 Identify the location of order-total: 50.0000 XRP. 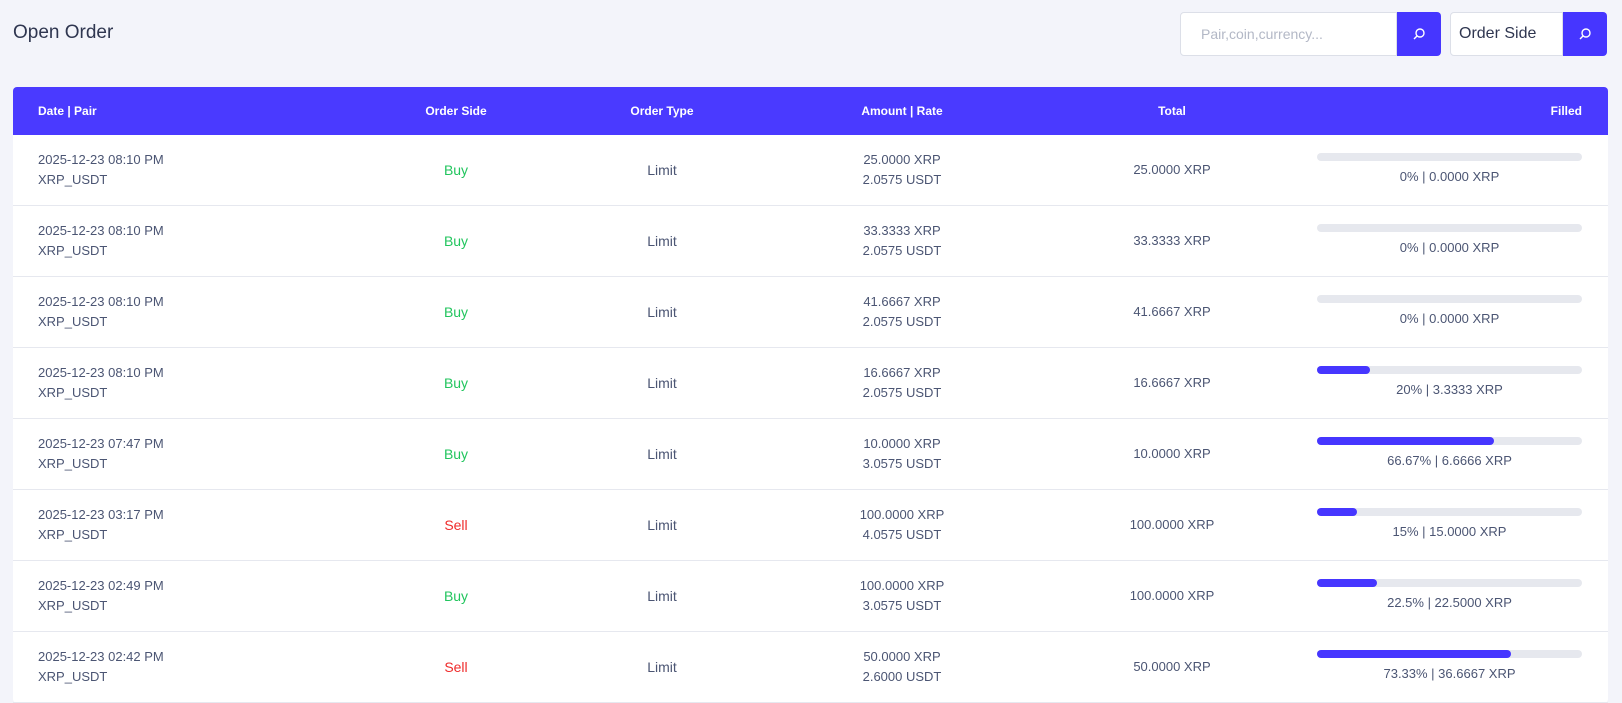
(1172, 666).